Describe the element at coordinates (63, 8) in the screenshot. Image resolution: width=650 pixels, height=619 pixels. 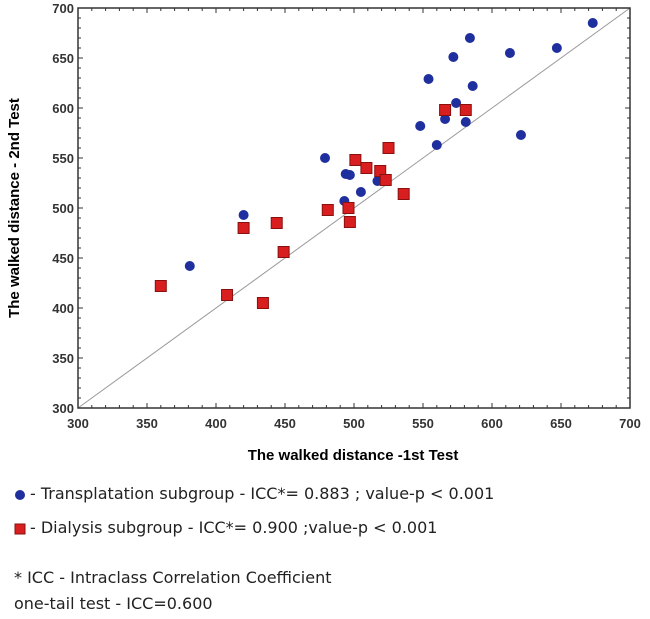
I see `y-tick-label: 700` at that location.